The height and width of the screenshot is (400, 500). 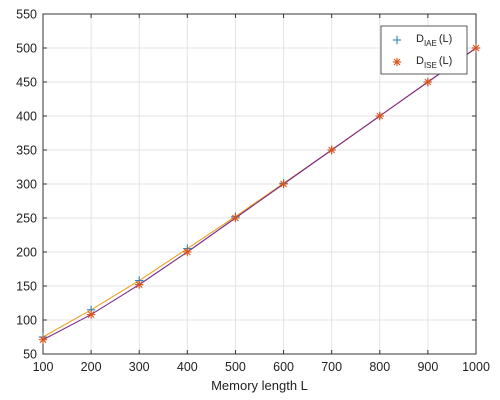 I want to click on x-tick-label: 1000, so click(x=476, y=367).